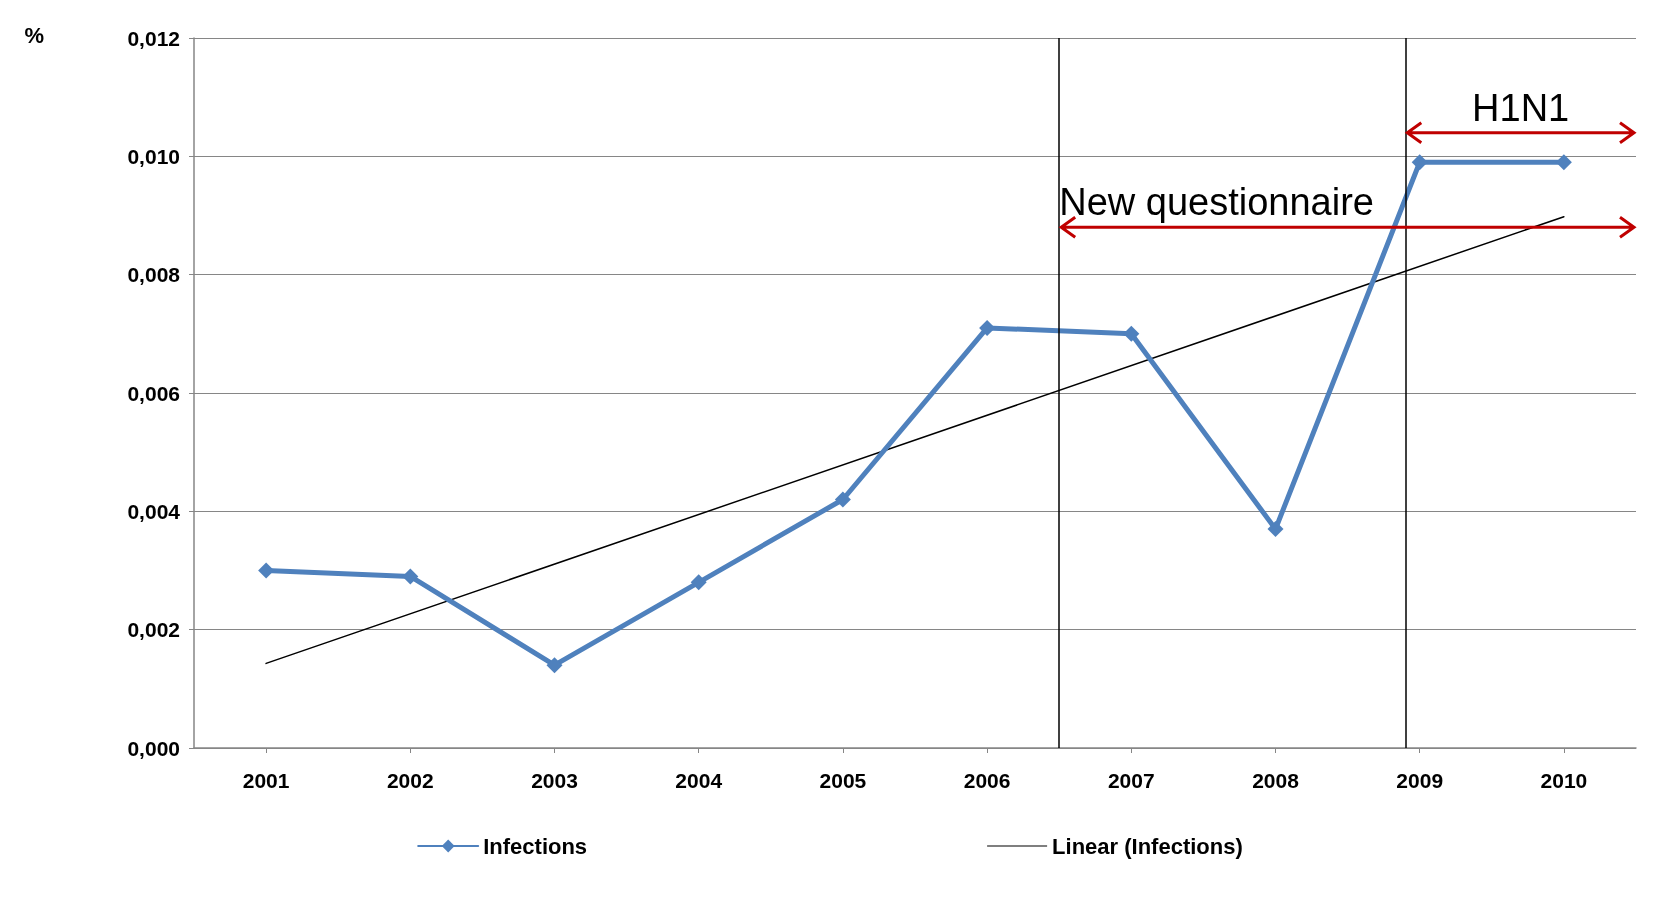 Image resolution: width=1660 pixels, height=910 pixels. Describe the element at coordinates (1276, 780) in the screenshot. I see `x-tick-label: 2008` at that location.